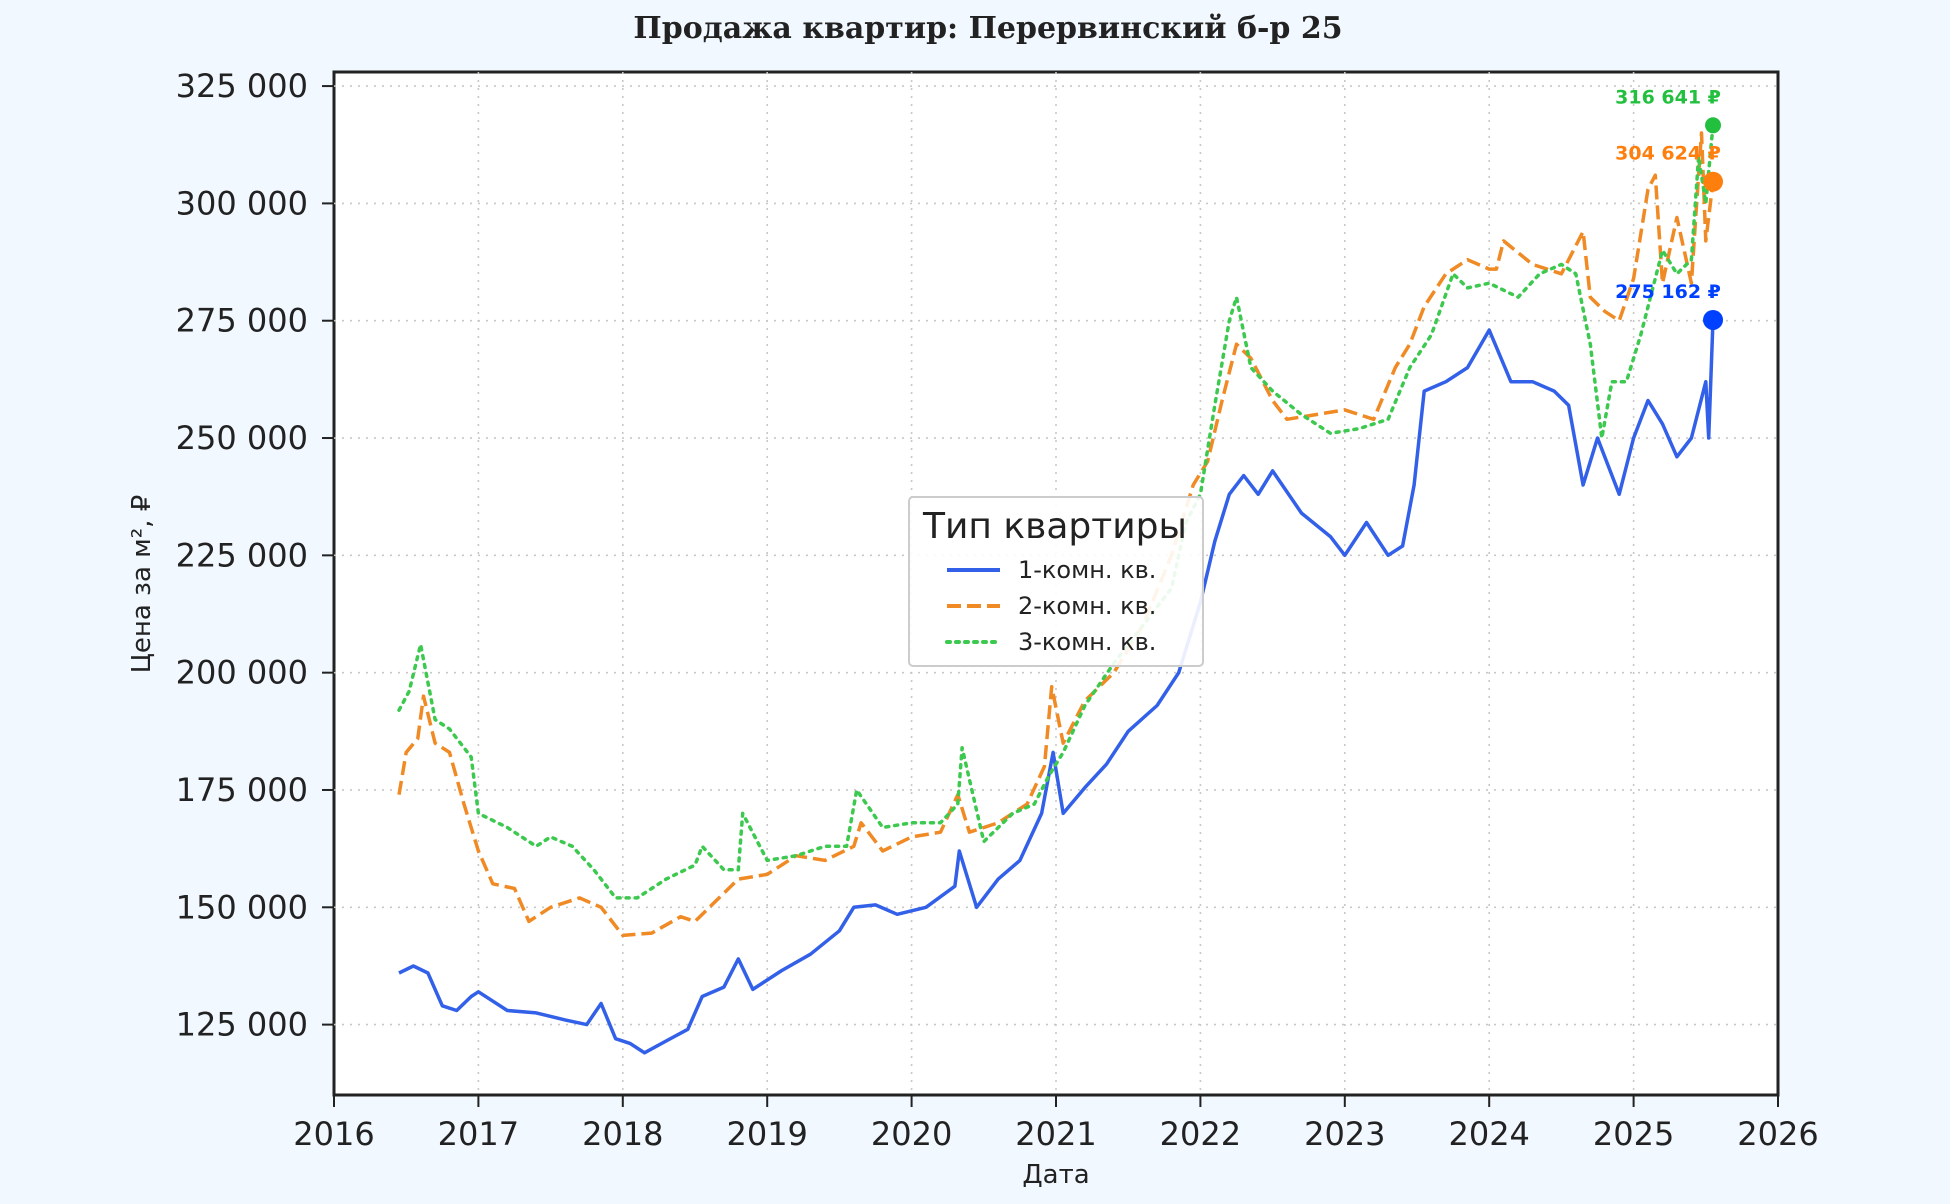 Image resolution: width=1950 pixels, height=1204 pixels. What do you see at coordinates (242, 438) in the screenshot?
I see `y-tick-label: 250 000` at bounding box center [242, 438].